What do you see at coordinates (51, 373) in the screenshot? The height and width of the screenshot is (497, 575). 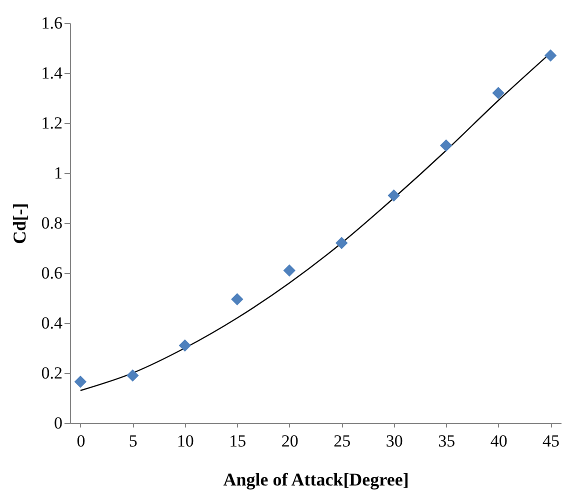 I see `y-tick-label: 0.2` at bounding box center [51, 373].